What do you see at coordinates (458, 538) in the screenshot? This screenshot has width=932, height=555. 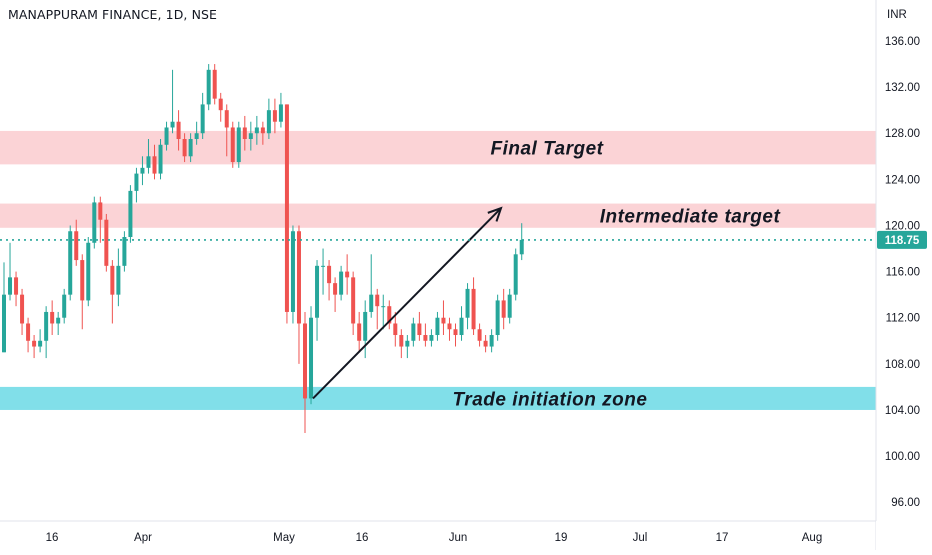 I see `x-tick-label: Jun` at bounding box center [458, 538].